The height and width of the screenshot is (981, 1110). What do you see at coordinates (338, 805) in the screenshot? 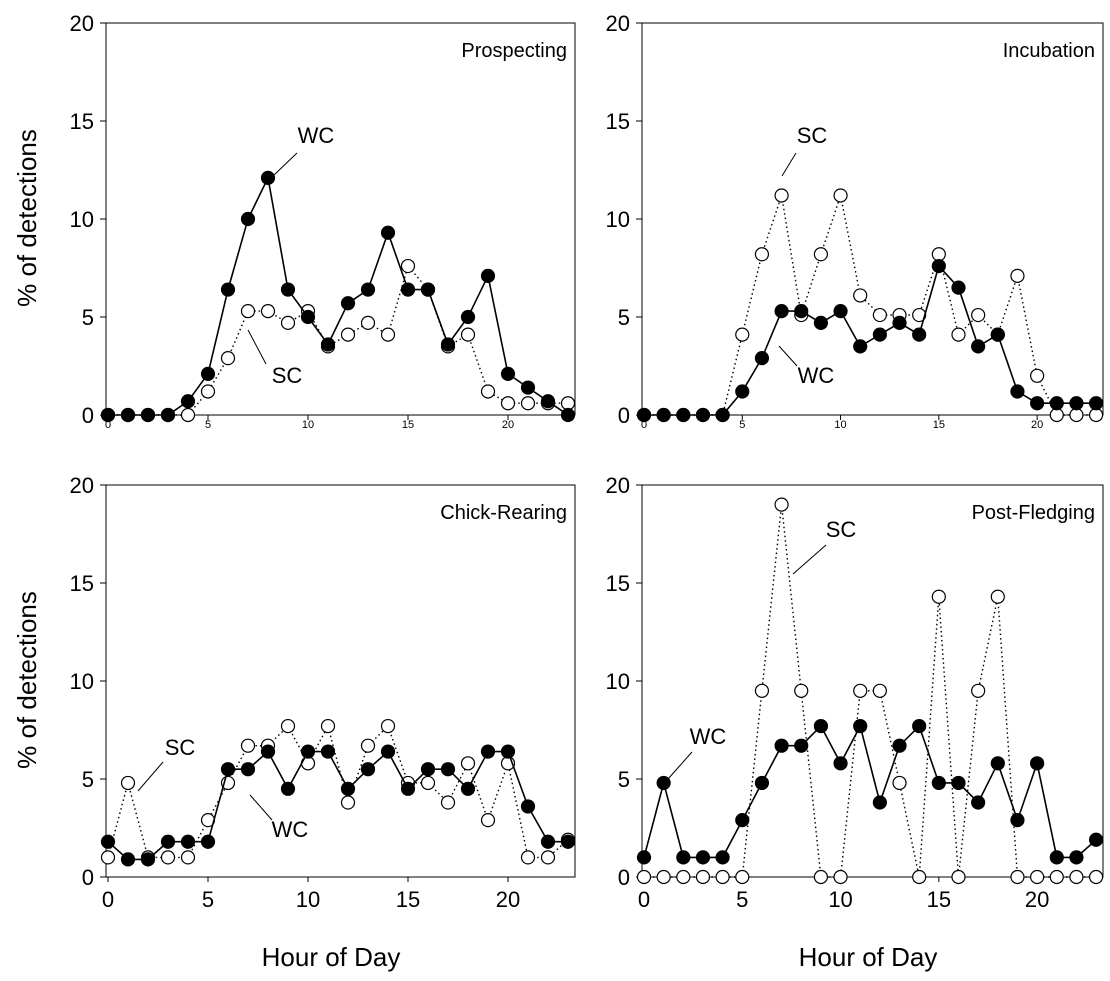
I see `series-wc` at bounding box center [338, 805].